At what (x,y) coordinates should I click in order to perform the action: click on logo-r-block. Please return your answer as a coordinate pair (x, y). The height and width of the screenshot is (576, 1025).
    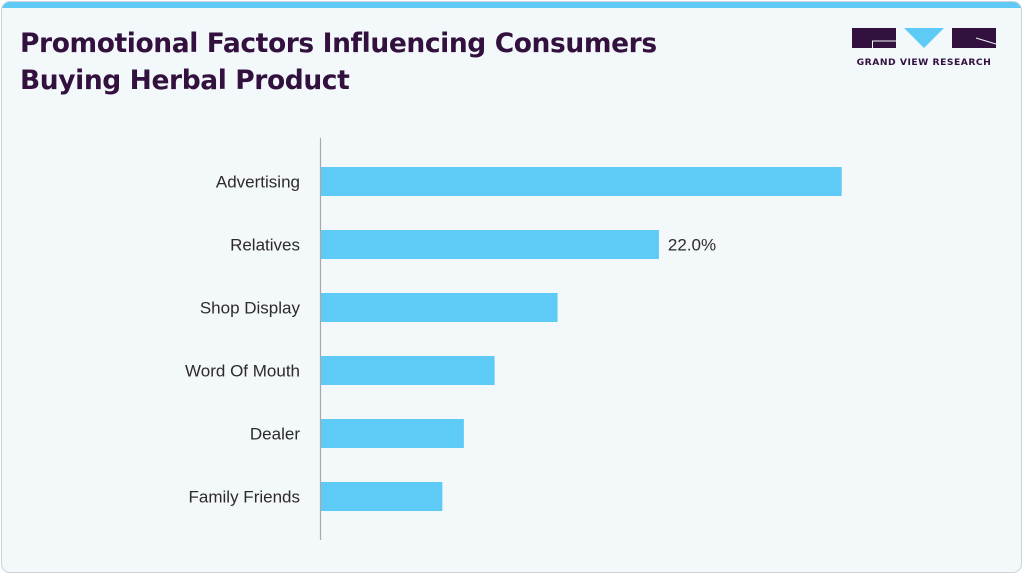
    Looking at the image, I should click on (974, 38).